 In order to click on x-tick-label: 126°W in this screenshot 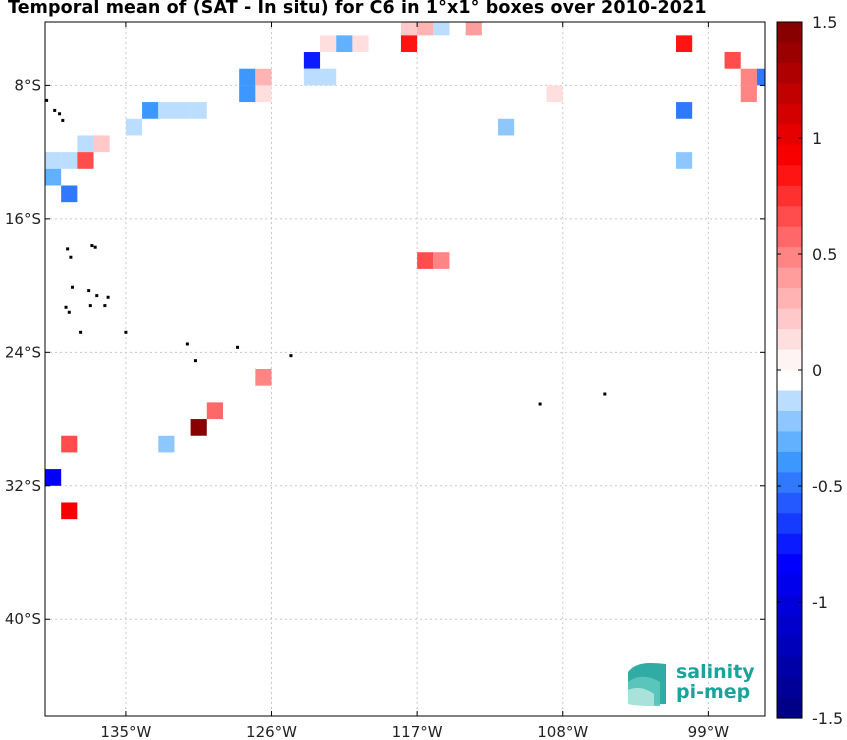, I will do `click(271, 731)`.